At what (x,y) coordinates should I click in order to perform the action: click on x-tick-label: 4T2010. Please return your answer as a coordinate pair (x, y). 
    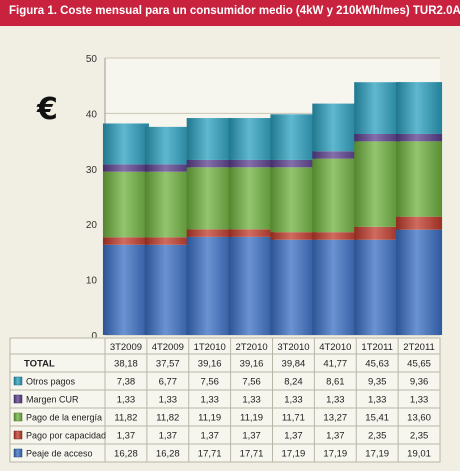
    Looking at the image, I should click on (335, 347).